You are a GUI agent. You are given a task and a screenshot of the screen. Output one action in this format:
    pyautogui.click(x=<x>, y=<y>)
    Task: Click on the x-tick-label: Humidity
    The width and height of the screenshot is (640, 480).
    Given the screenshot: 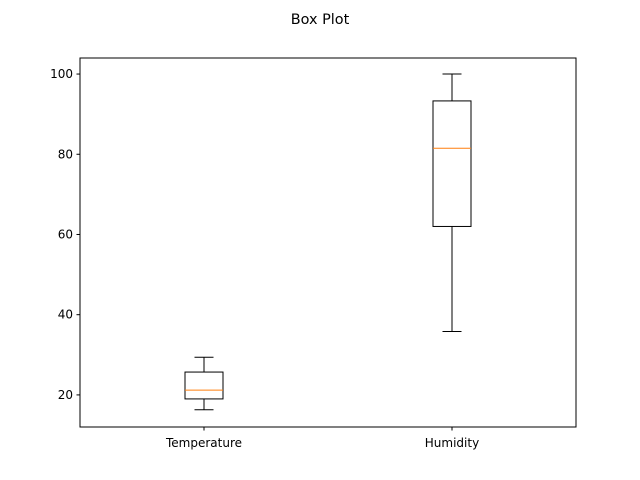 What is the action you would take?
    pyautogui.click(x=452, y=443)
    